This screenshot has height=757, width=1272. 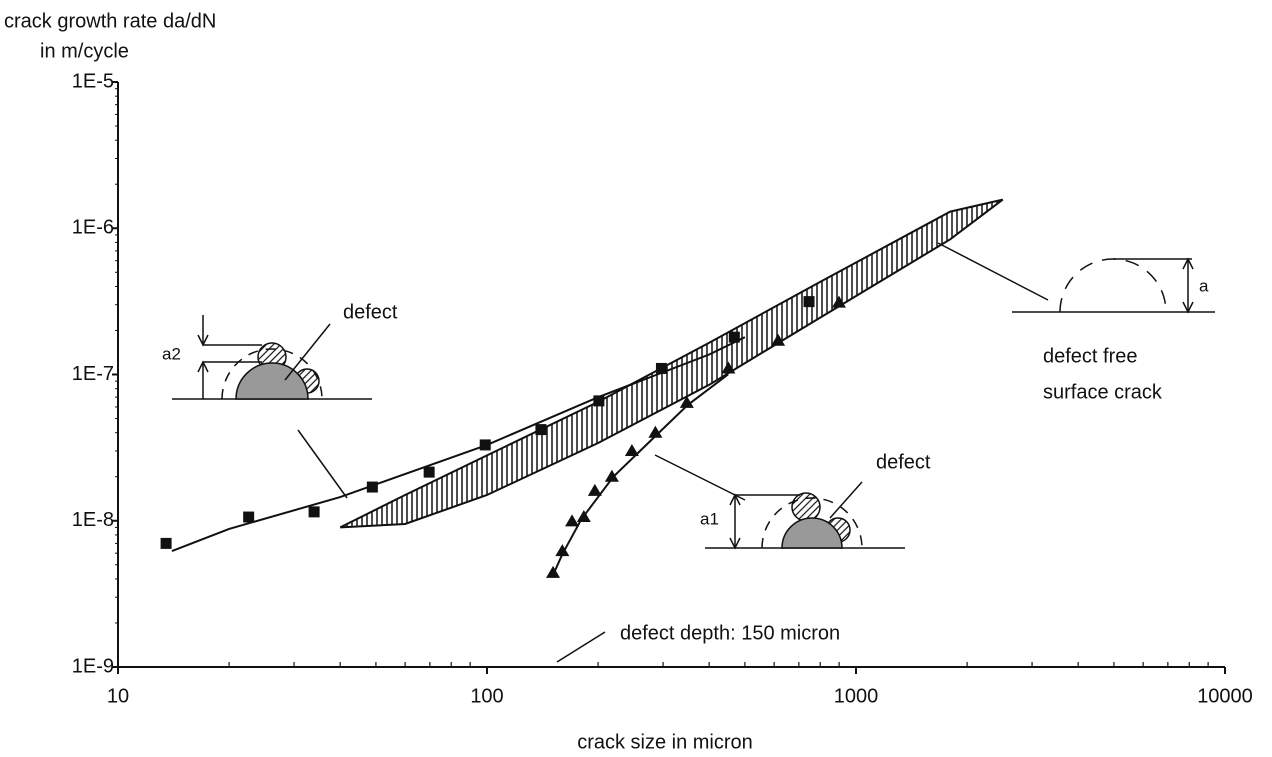 What do you see at coordinates (93, 374) in the screenshot?
I see `y-tick-label: 1E-7` at bounding box center [93, 374].